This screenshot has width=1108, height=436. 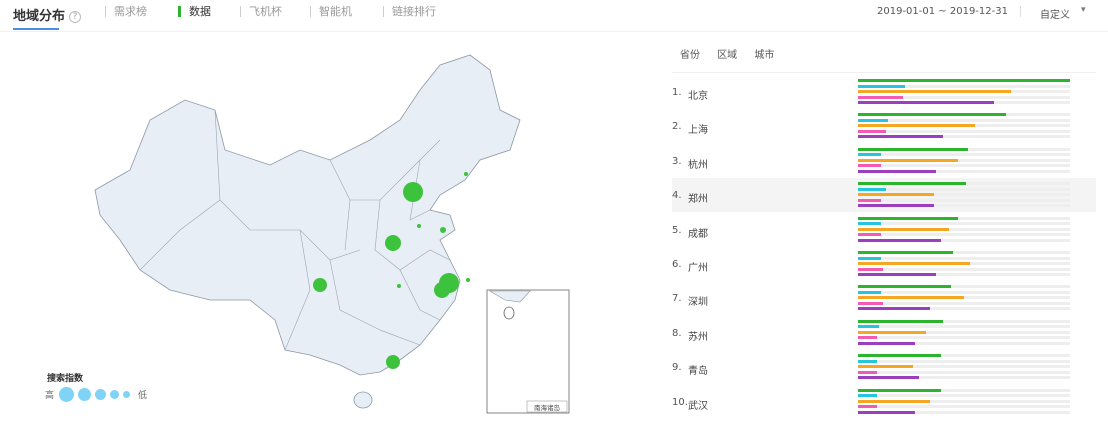 I want to click on tab-0: 需求榜, so click(x=126, y=11).